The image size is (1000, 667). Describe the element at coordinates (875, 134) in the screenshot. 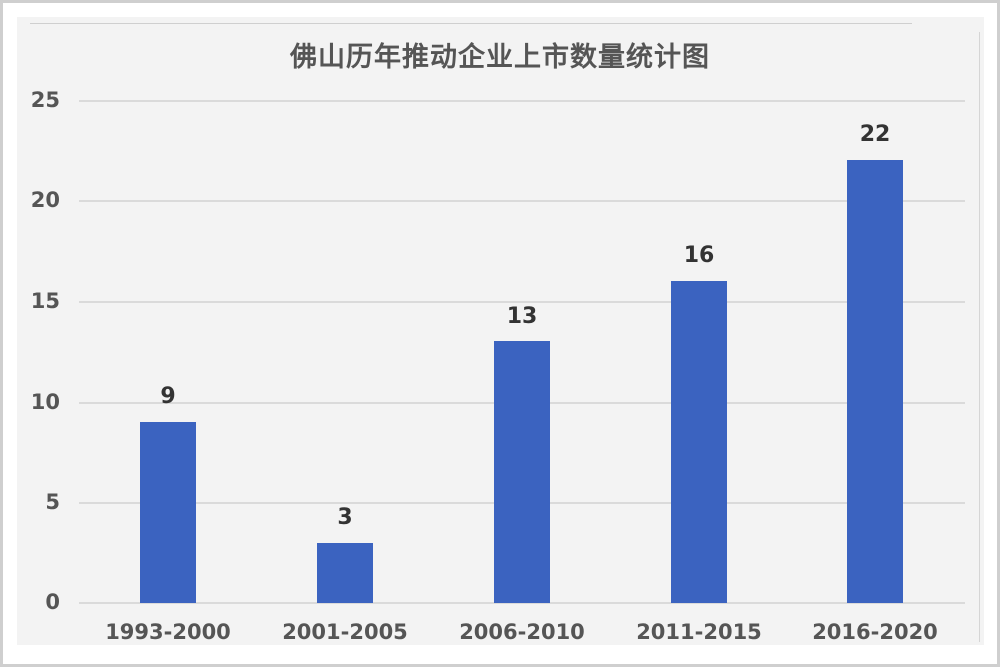

I see `data-label-2016-2020: 22` at that location.